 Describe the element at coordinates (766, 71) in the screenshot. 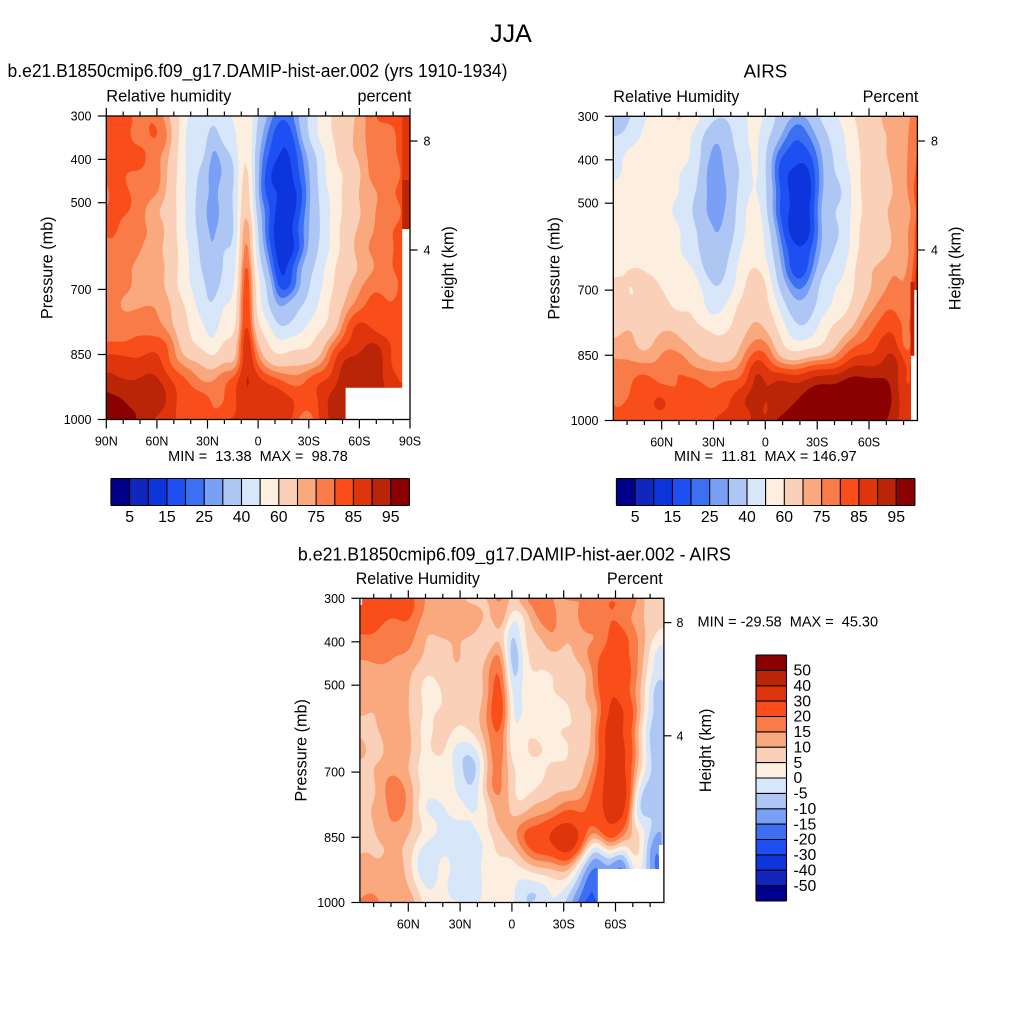

I see `svg-text: AIRS` at that location.